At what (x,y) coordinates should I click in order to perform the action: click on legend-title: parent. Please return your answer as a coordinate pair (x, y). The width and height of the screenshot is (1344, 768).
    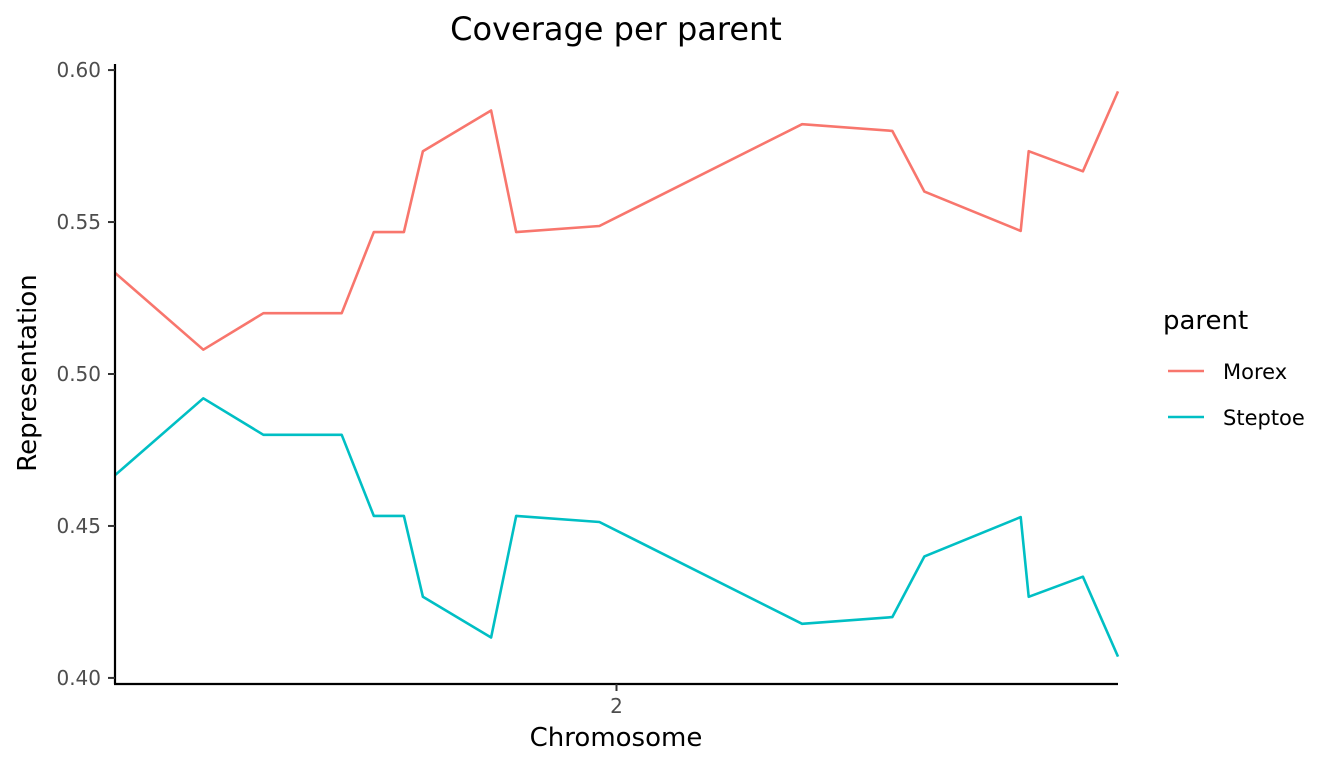
    Looking at the image, I should click on (1205, 321).